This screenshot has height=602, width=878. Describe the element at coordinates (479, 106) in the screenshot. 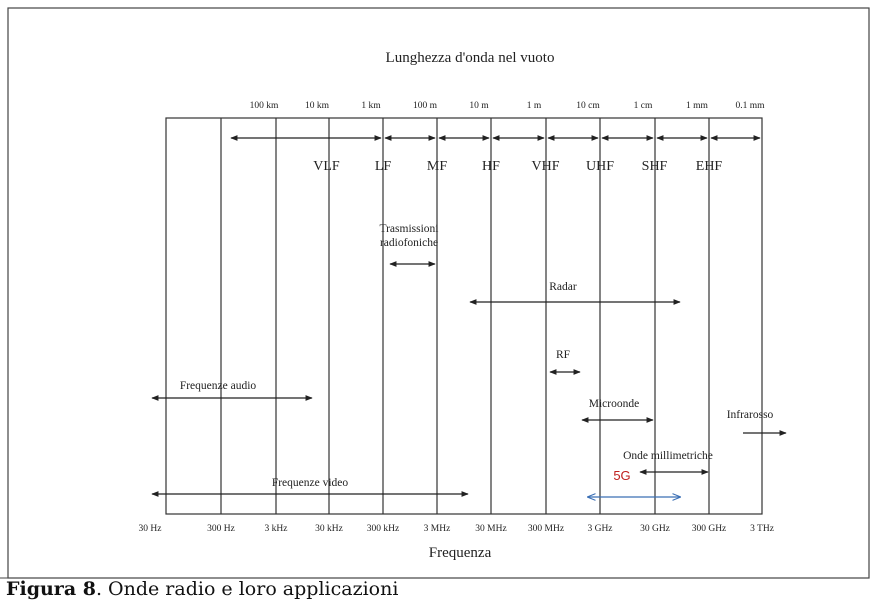

I see `wavelength-label: 10 m` at that location.